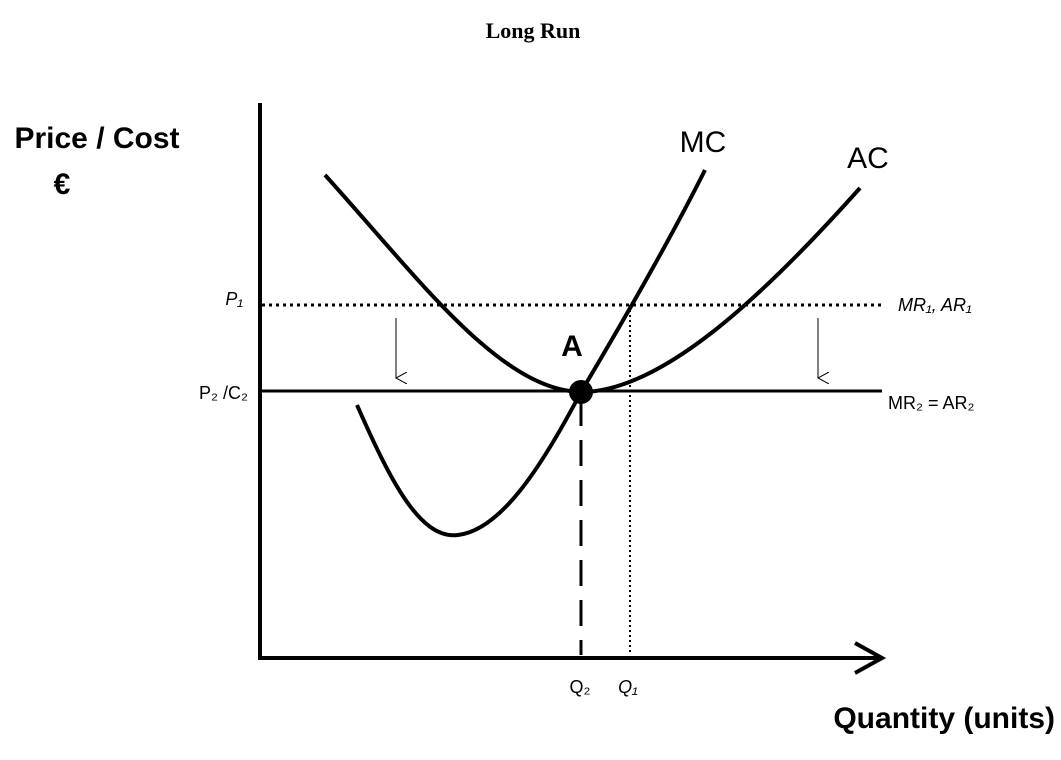  What do you see at coordinates (581, 392) in the screenshot?
I see `equilibrium-point` at bounding box center [581, 392].